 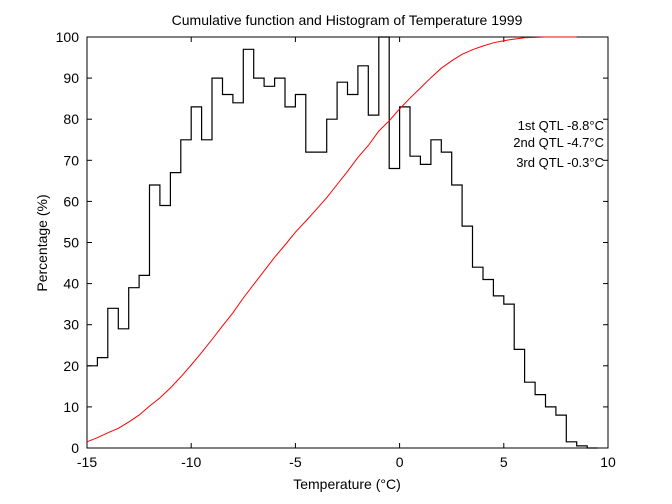 What do you see at coordinates (71, 160) in the screenshot?
I see `y-tick-label: 70` at bounding box center [71, 160].